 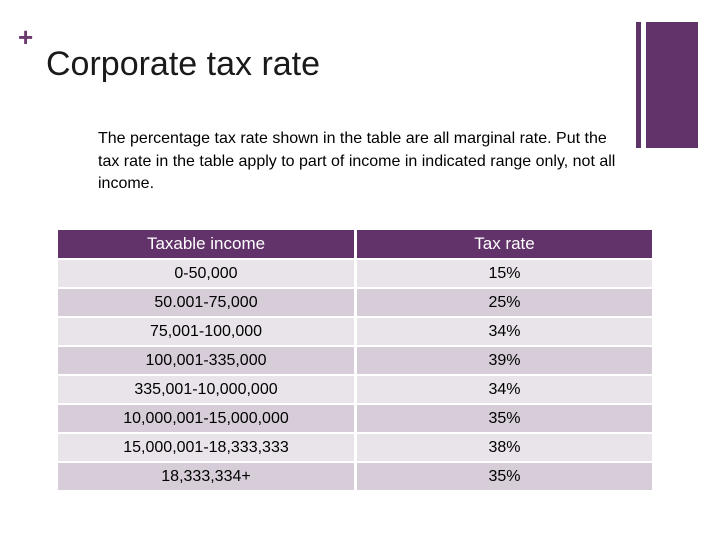 I want to click on header-taxable-income: Taxable income, so click(x=207, y=245).